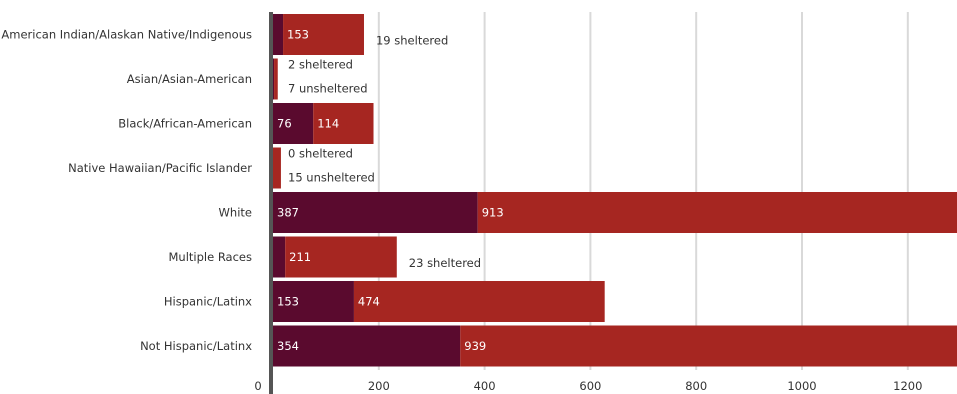 The image size is (957, 394). What do you see at coordinates (320, 65) in the screenshot?
I see `annotation-1-0: 2 sheltered` at bounding box center [320, 65].